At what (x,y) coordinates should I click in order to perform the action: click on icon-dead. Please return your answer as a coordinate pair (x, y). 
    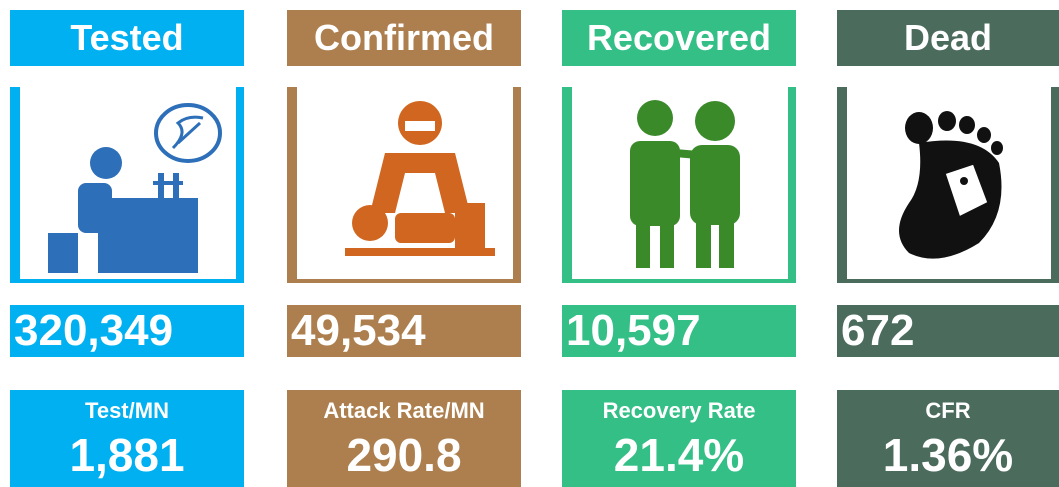
    Looking at the image, I should click on (951, 185).